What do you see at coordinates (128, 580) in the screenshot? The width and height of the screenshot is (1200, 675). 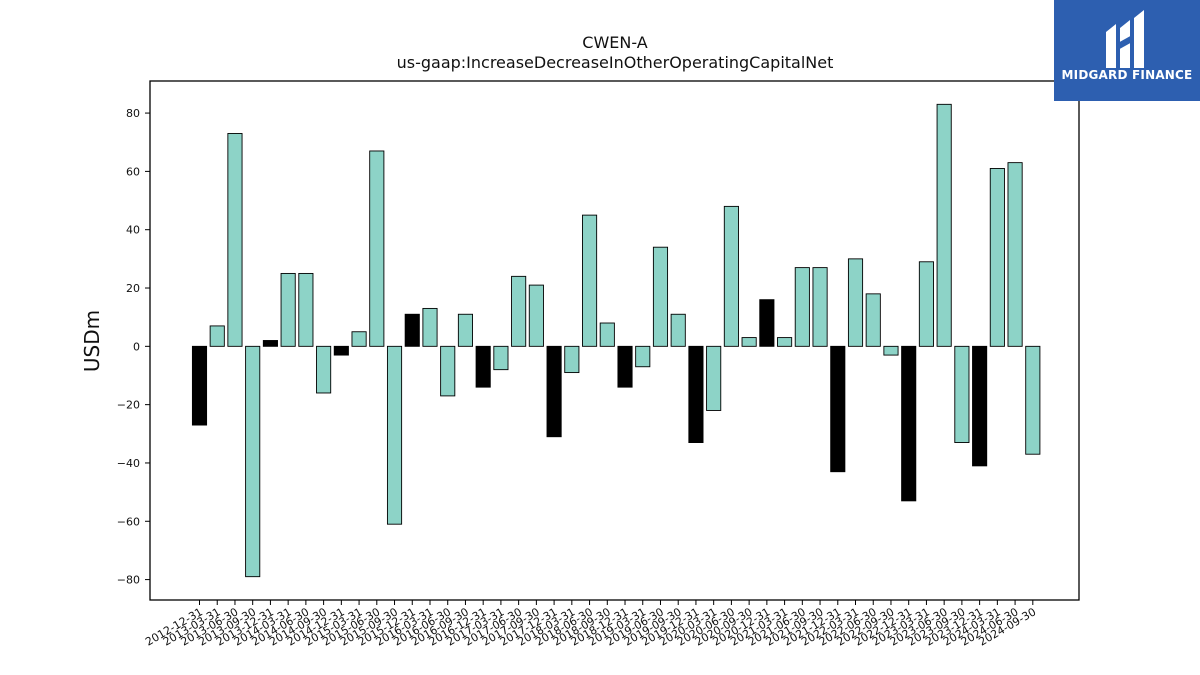 I see `y-tick-label: −80` at bounding box center [128, 580].